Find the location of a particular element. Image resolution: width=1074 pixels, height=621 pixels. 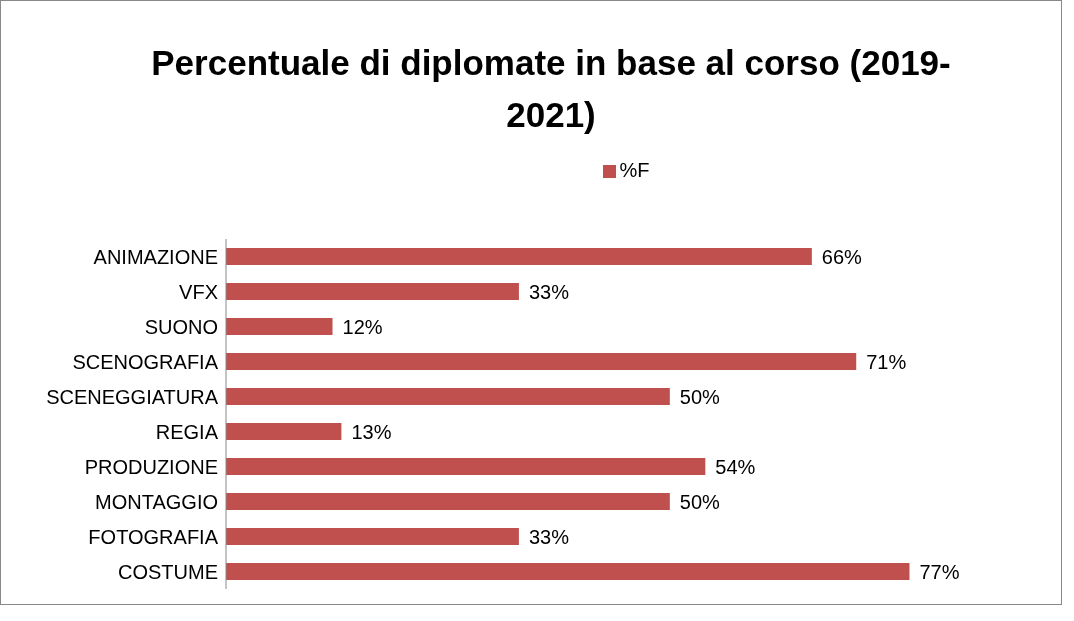

data-label: 54% is located at coordinates (735, 466).